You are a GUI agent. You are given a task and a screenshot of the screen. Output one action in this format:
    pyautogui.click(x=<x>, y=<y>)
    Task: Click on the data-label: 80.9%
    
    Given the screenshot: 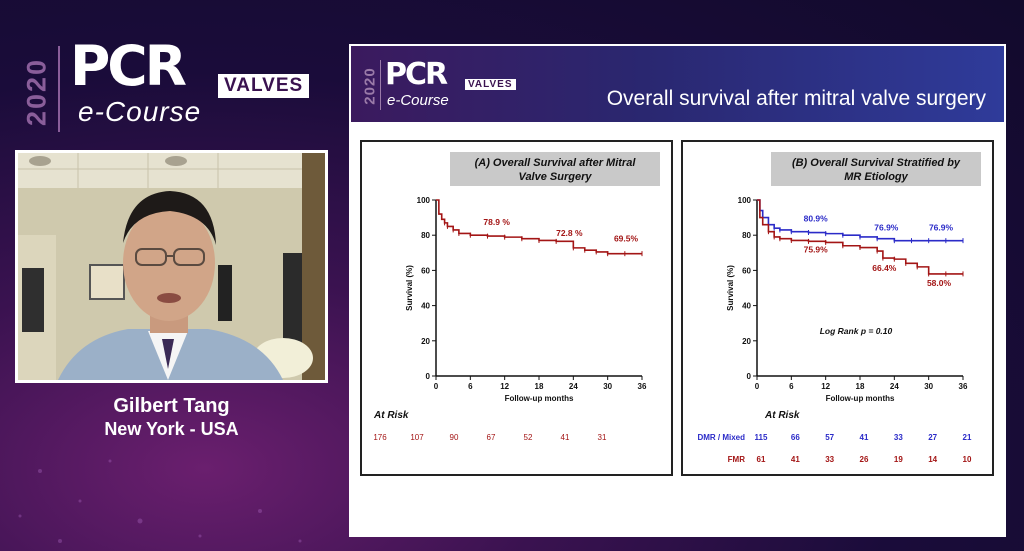 What is the action you would take?
    pyautogui.click(x=816, y=219)
    